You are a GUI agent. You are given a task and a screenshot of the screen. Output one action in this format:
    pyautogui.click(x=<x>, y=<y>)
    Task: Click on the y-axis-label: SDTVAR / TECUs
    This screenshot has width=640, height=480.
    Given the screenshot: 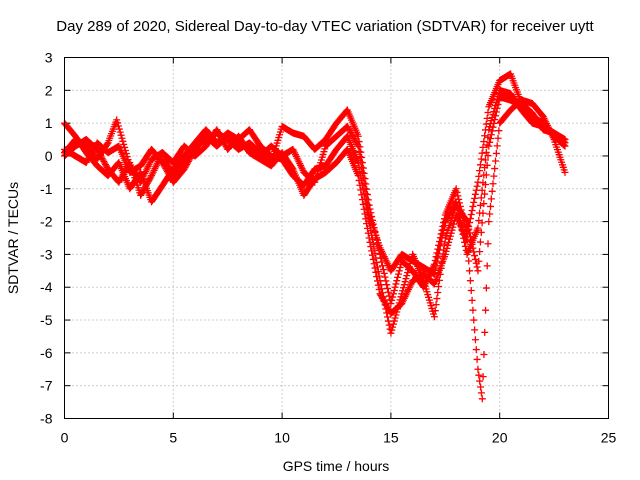 What is the action you would take?
    pyautogui.click(x=13, y=238)
    